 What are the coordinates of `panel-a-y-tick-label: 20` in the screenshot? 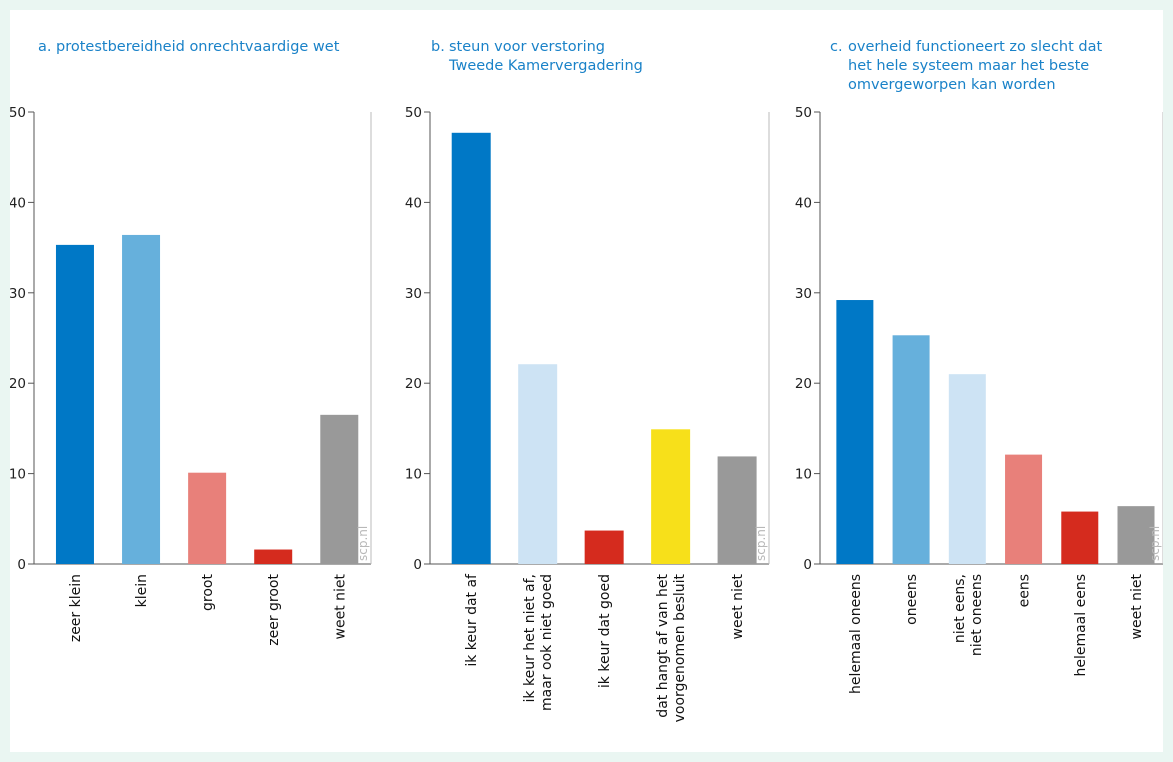 It's located at (18, 384).